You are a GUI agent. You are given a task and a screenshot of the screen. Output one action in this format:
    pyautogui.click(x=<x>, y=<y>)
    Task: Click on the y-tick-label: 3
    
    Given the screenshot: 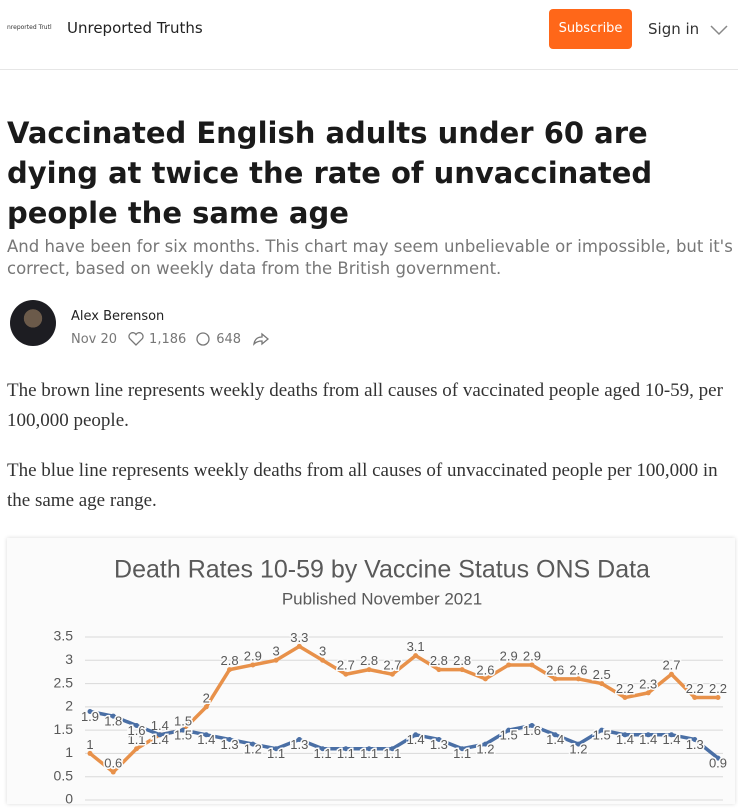 What is the action you would take?
    pyautogui.click(x=69, y=659)
    